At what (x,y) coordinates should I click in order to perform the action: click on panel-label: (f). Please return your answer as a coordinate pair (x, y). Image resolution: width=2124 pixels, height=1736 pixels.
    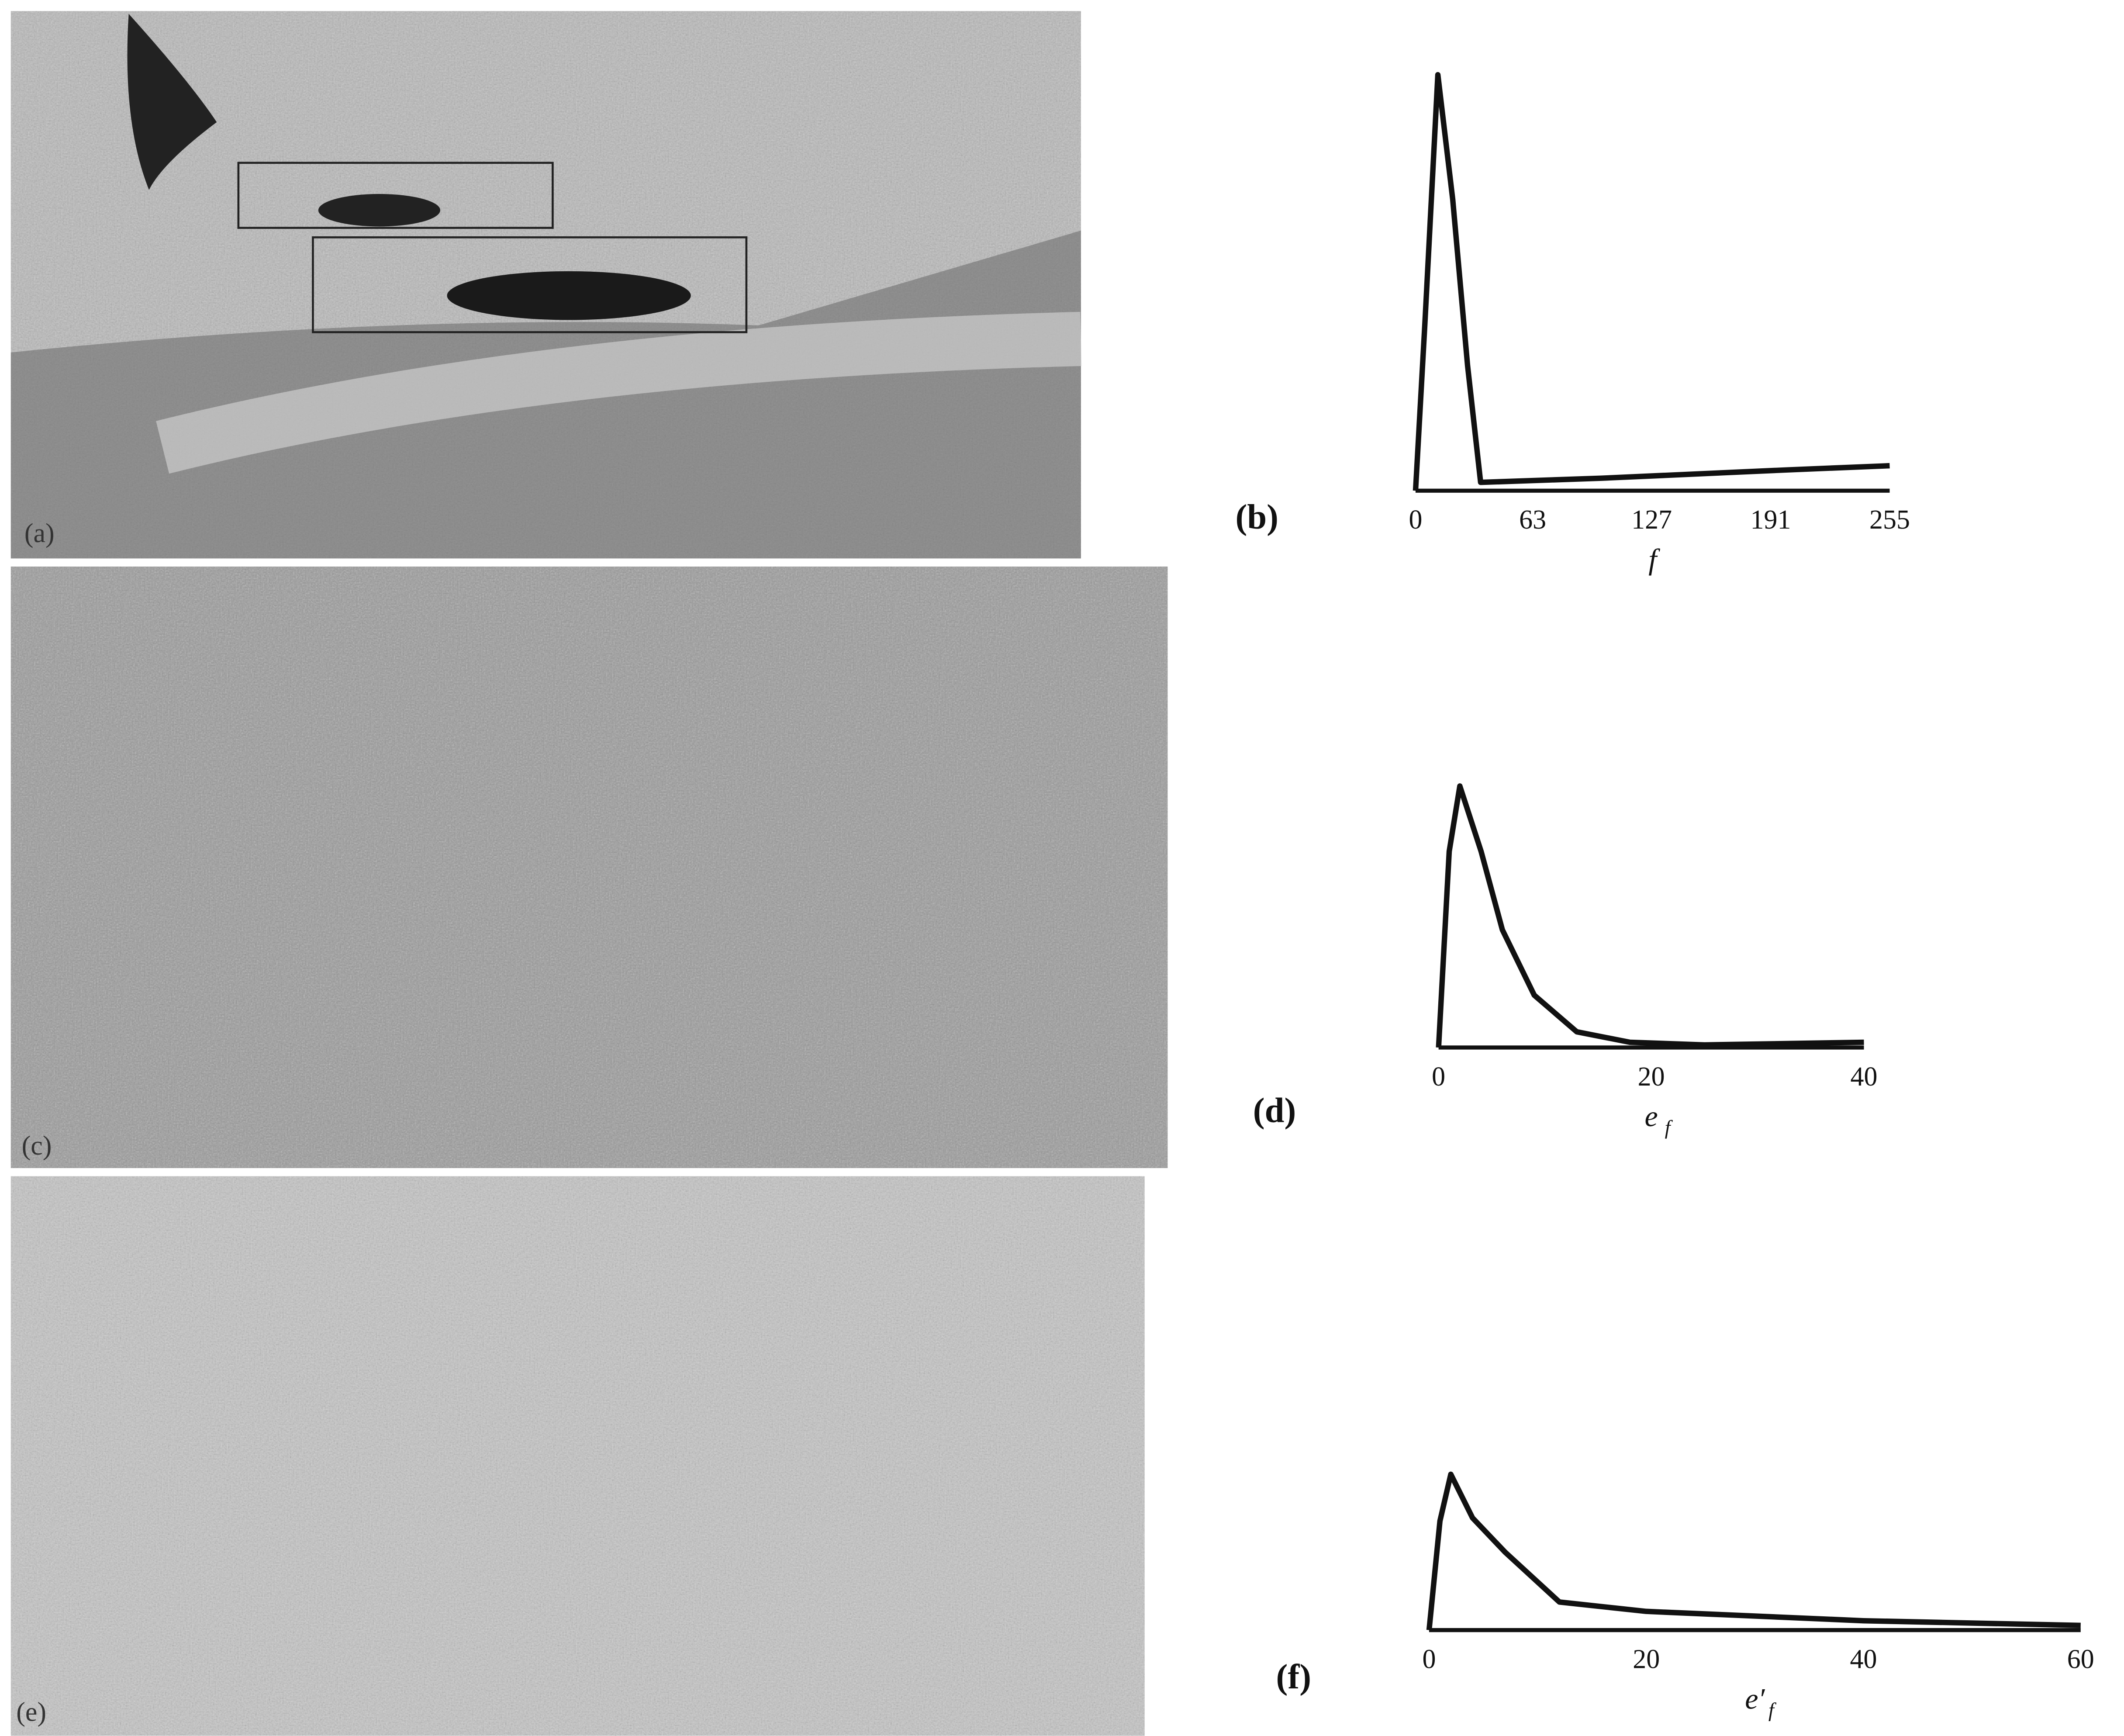
    Looking at the image, I should click on (1294, 1677).